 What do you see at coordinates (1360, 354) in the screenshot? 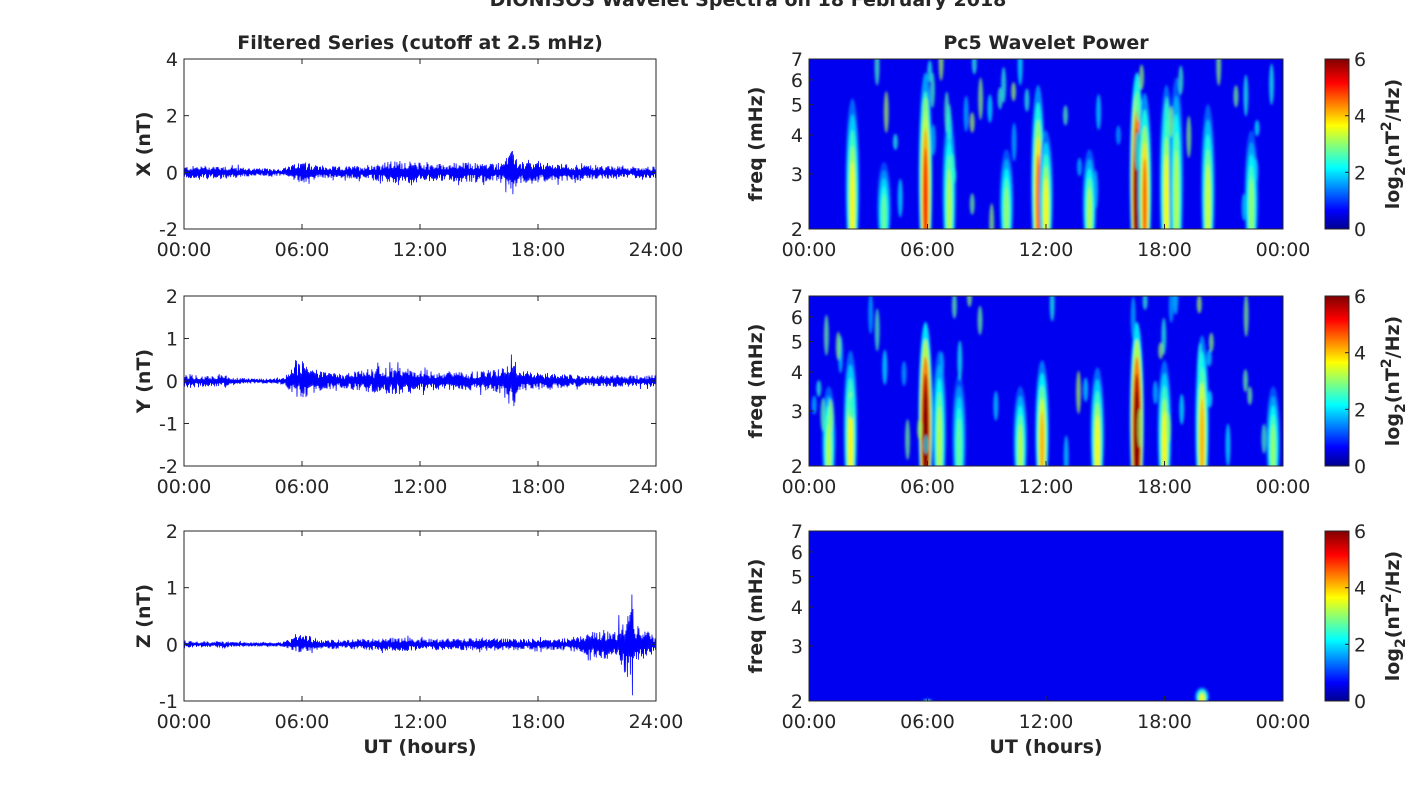
I see `colorbar-tick-label: 4` at bounding box center [1360, 354].